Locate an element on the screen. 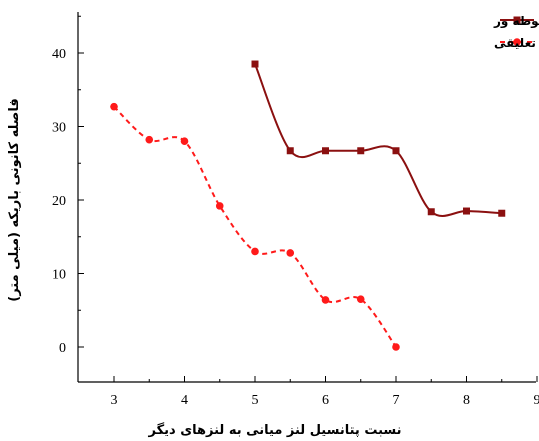 This screenshot has width=539, height=441. y-tick-label: 10 is located at coordinates (59, 275).